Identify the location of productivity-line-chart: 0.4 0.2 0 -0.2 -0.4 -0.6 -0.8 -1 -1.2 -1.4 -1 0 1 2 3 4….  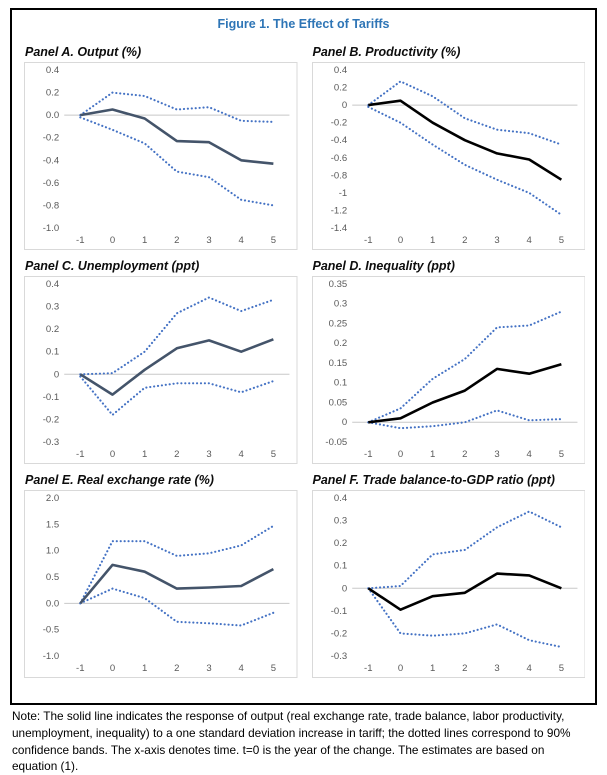
(448, 156).